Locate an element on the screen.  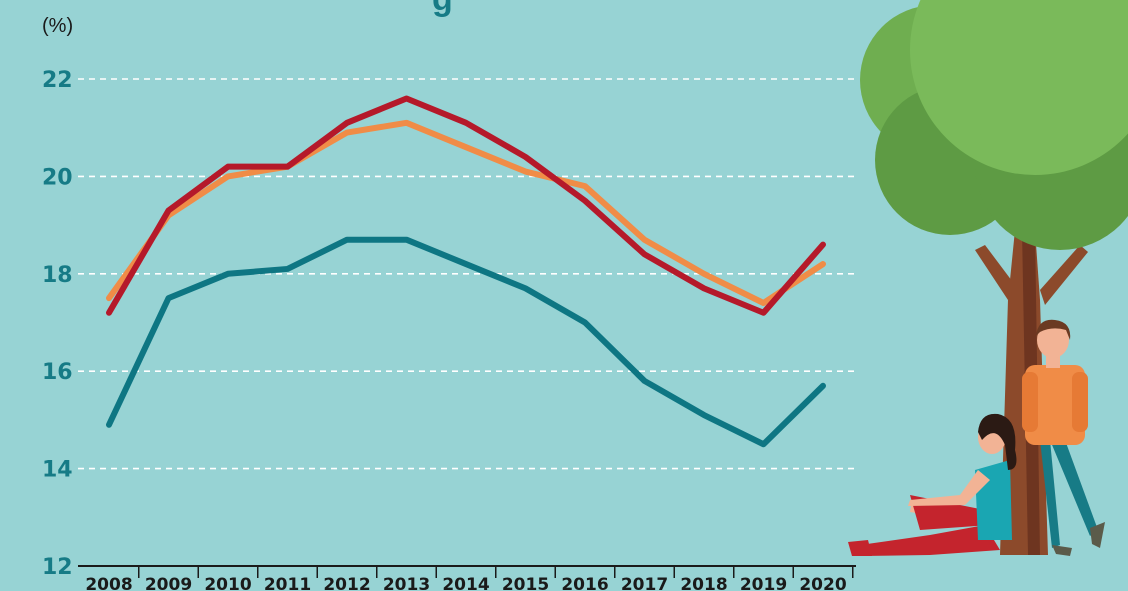
y-tick-label: 20 is located at coordinates (57, 177).